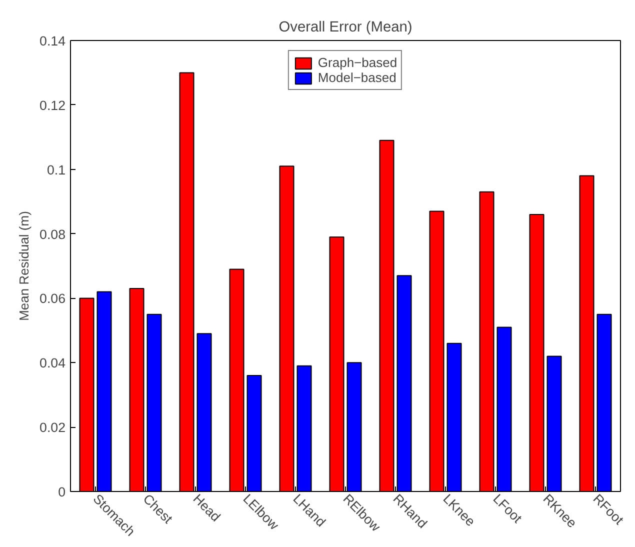 The height and width of the screenshot is (547, 635). What do you see at coordinates (357, 77) in the screenshot?
I see `legend-label: Model−based` at bounding box center [357, 77].